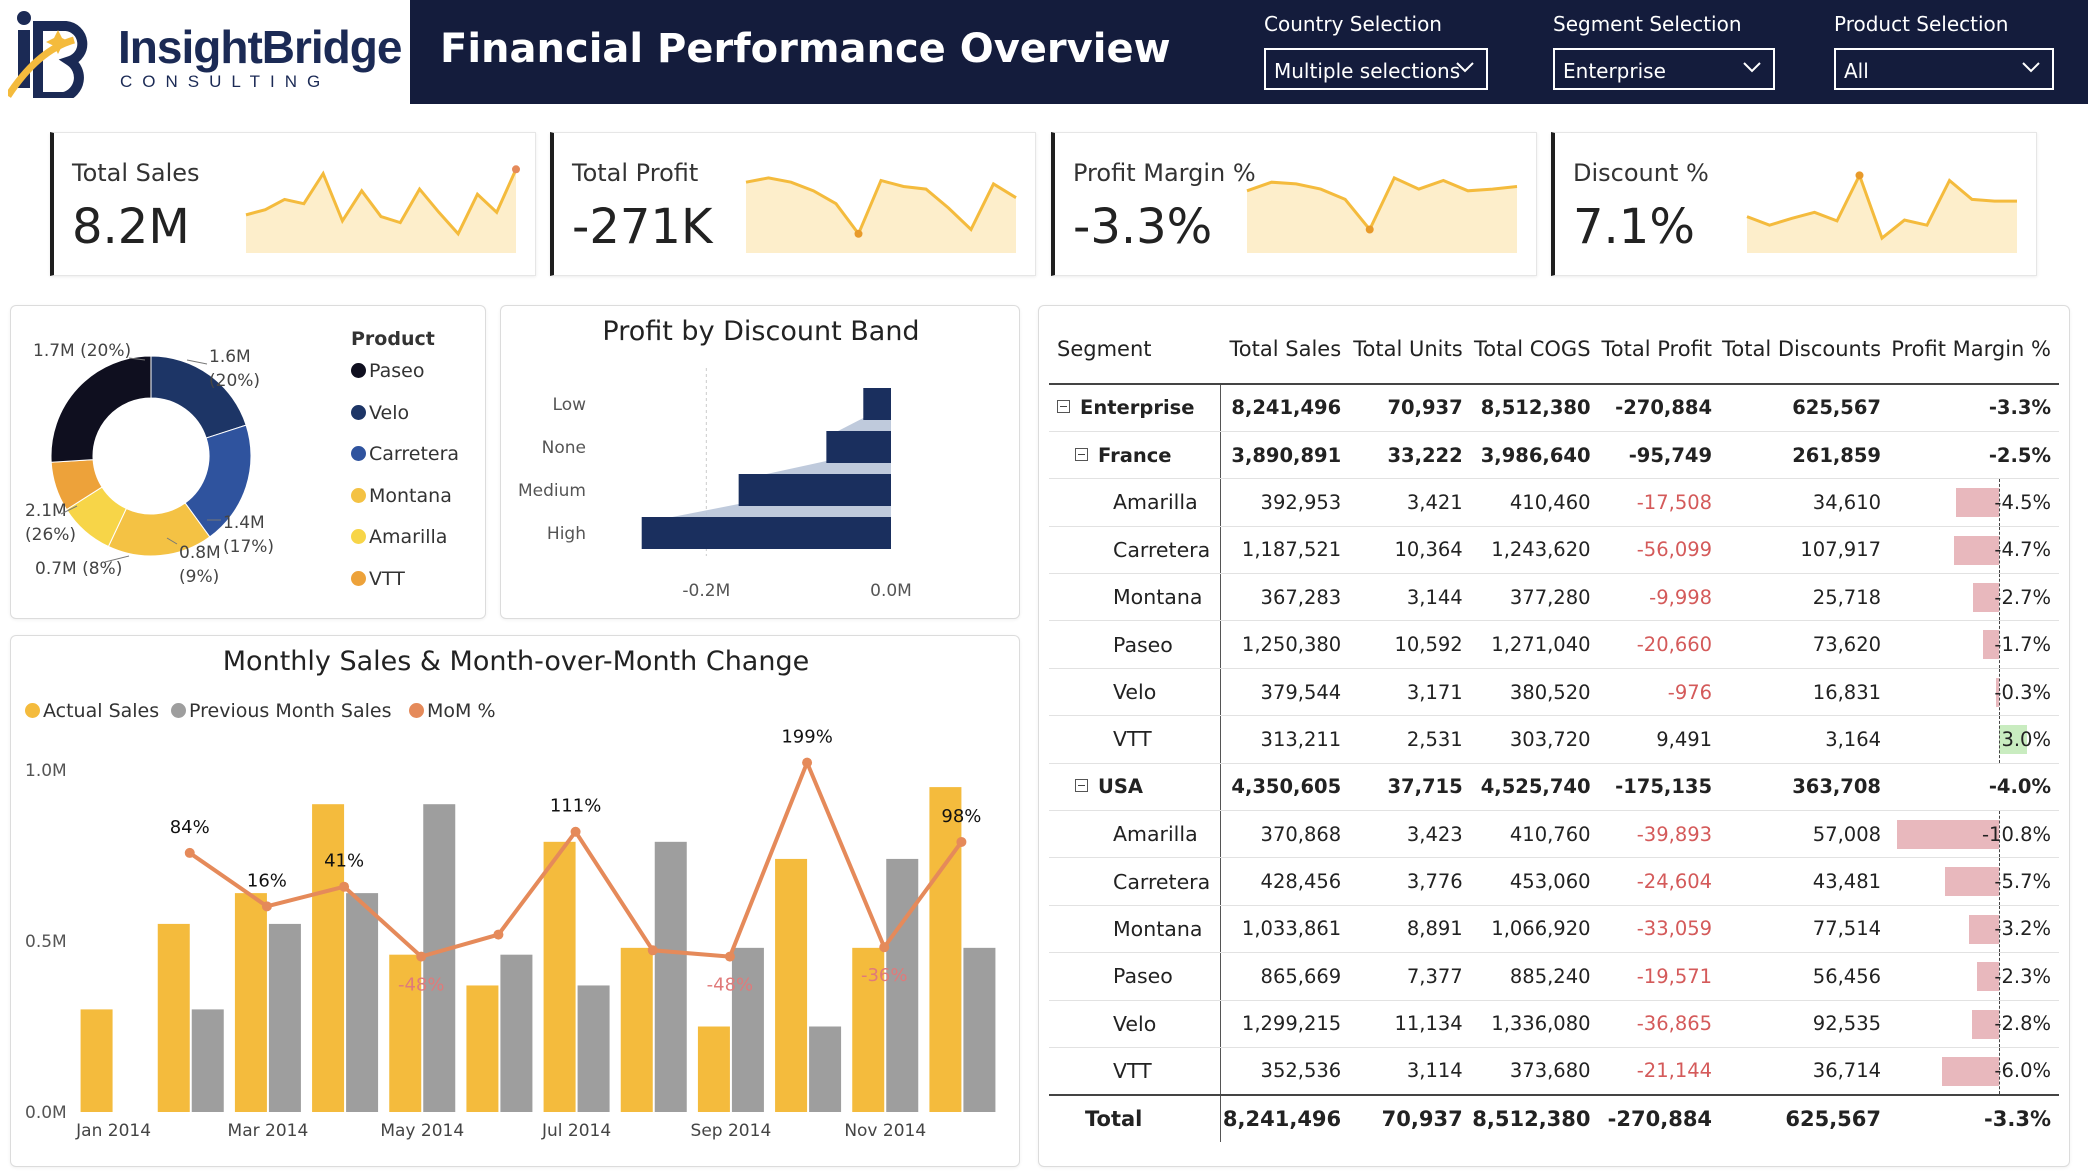 The height and width of the screenshot is (1172, 2088). I want to click on kpi-total-profit: Total Profit -271K, so click(793, 204).